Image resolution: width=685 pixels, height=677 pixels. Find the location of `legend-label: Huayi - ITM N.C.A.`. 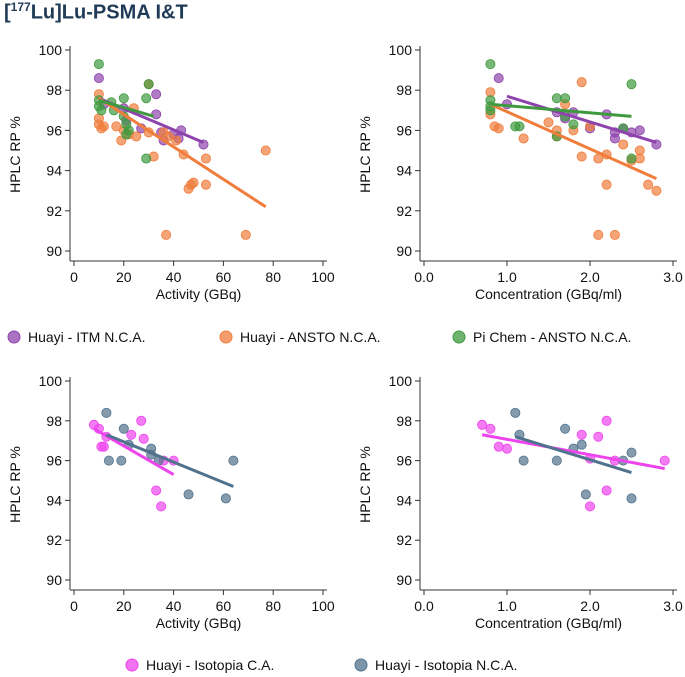

legend-label: Huayi - ITM N.C.A. is located at coordinates (86, 337).